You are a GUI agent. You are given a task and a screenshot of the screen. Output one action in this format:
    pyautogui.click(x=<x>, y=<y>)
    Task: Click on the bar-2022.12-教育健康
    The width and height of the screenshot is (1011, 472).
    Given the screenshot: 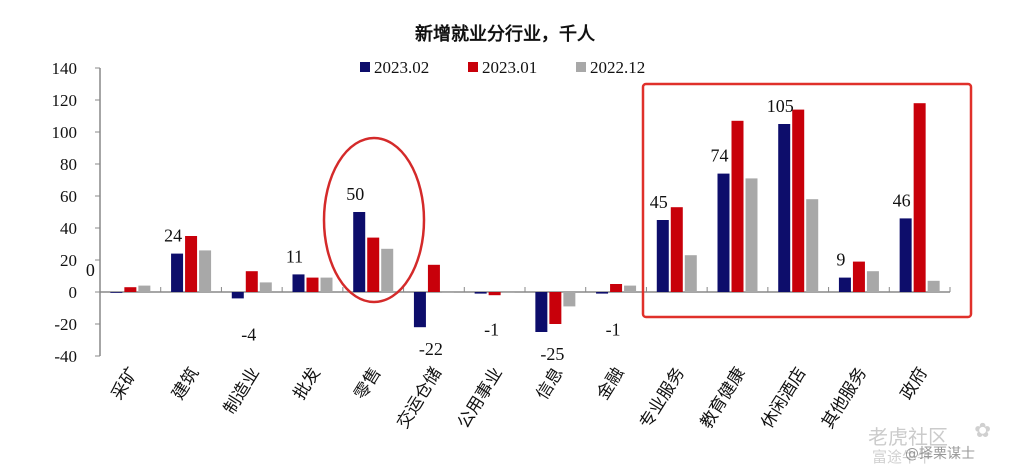 What is the action you would take?
    pyautogui.click(x=751, y=235)
    